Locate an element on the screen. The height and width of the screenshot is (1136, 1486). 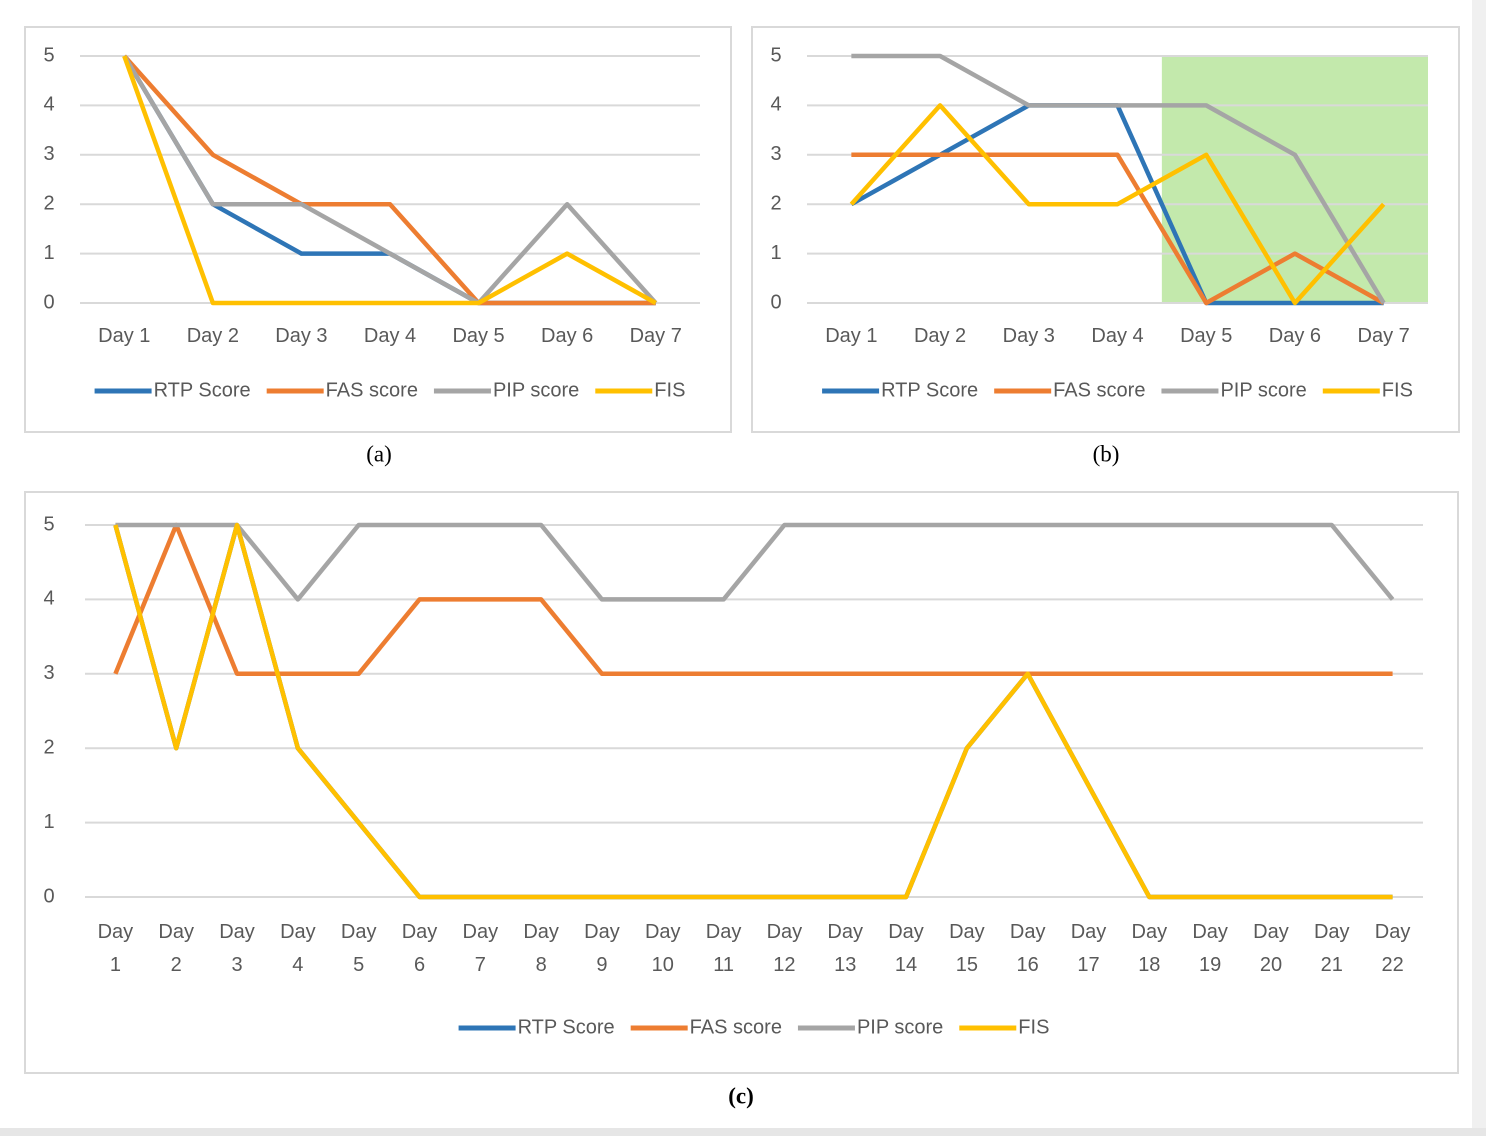
shaded-region is located at coordinates (1294, 179).